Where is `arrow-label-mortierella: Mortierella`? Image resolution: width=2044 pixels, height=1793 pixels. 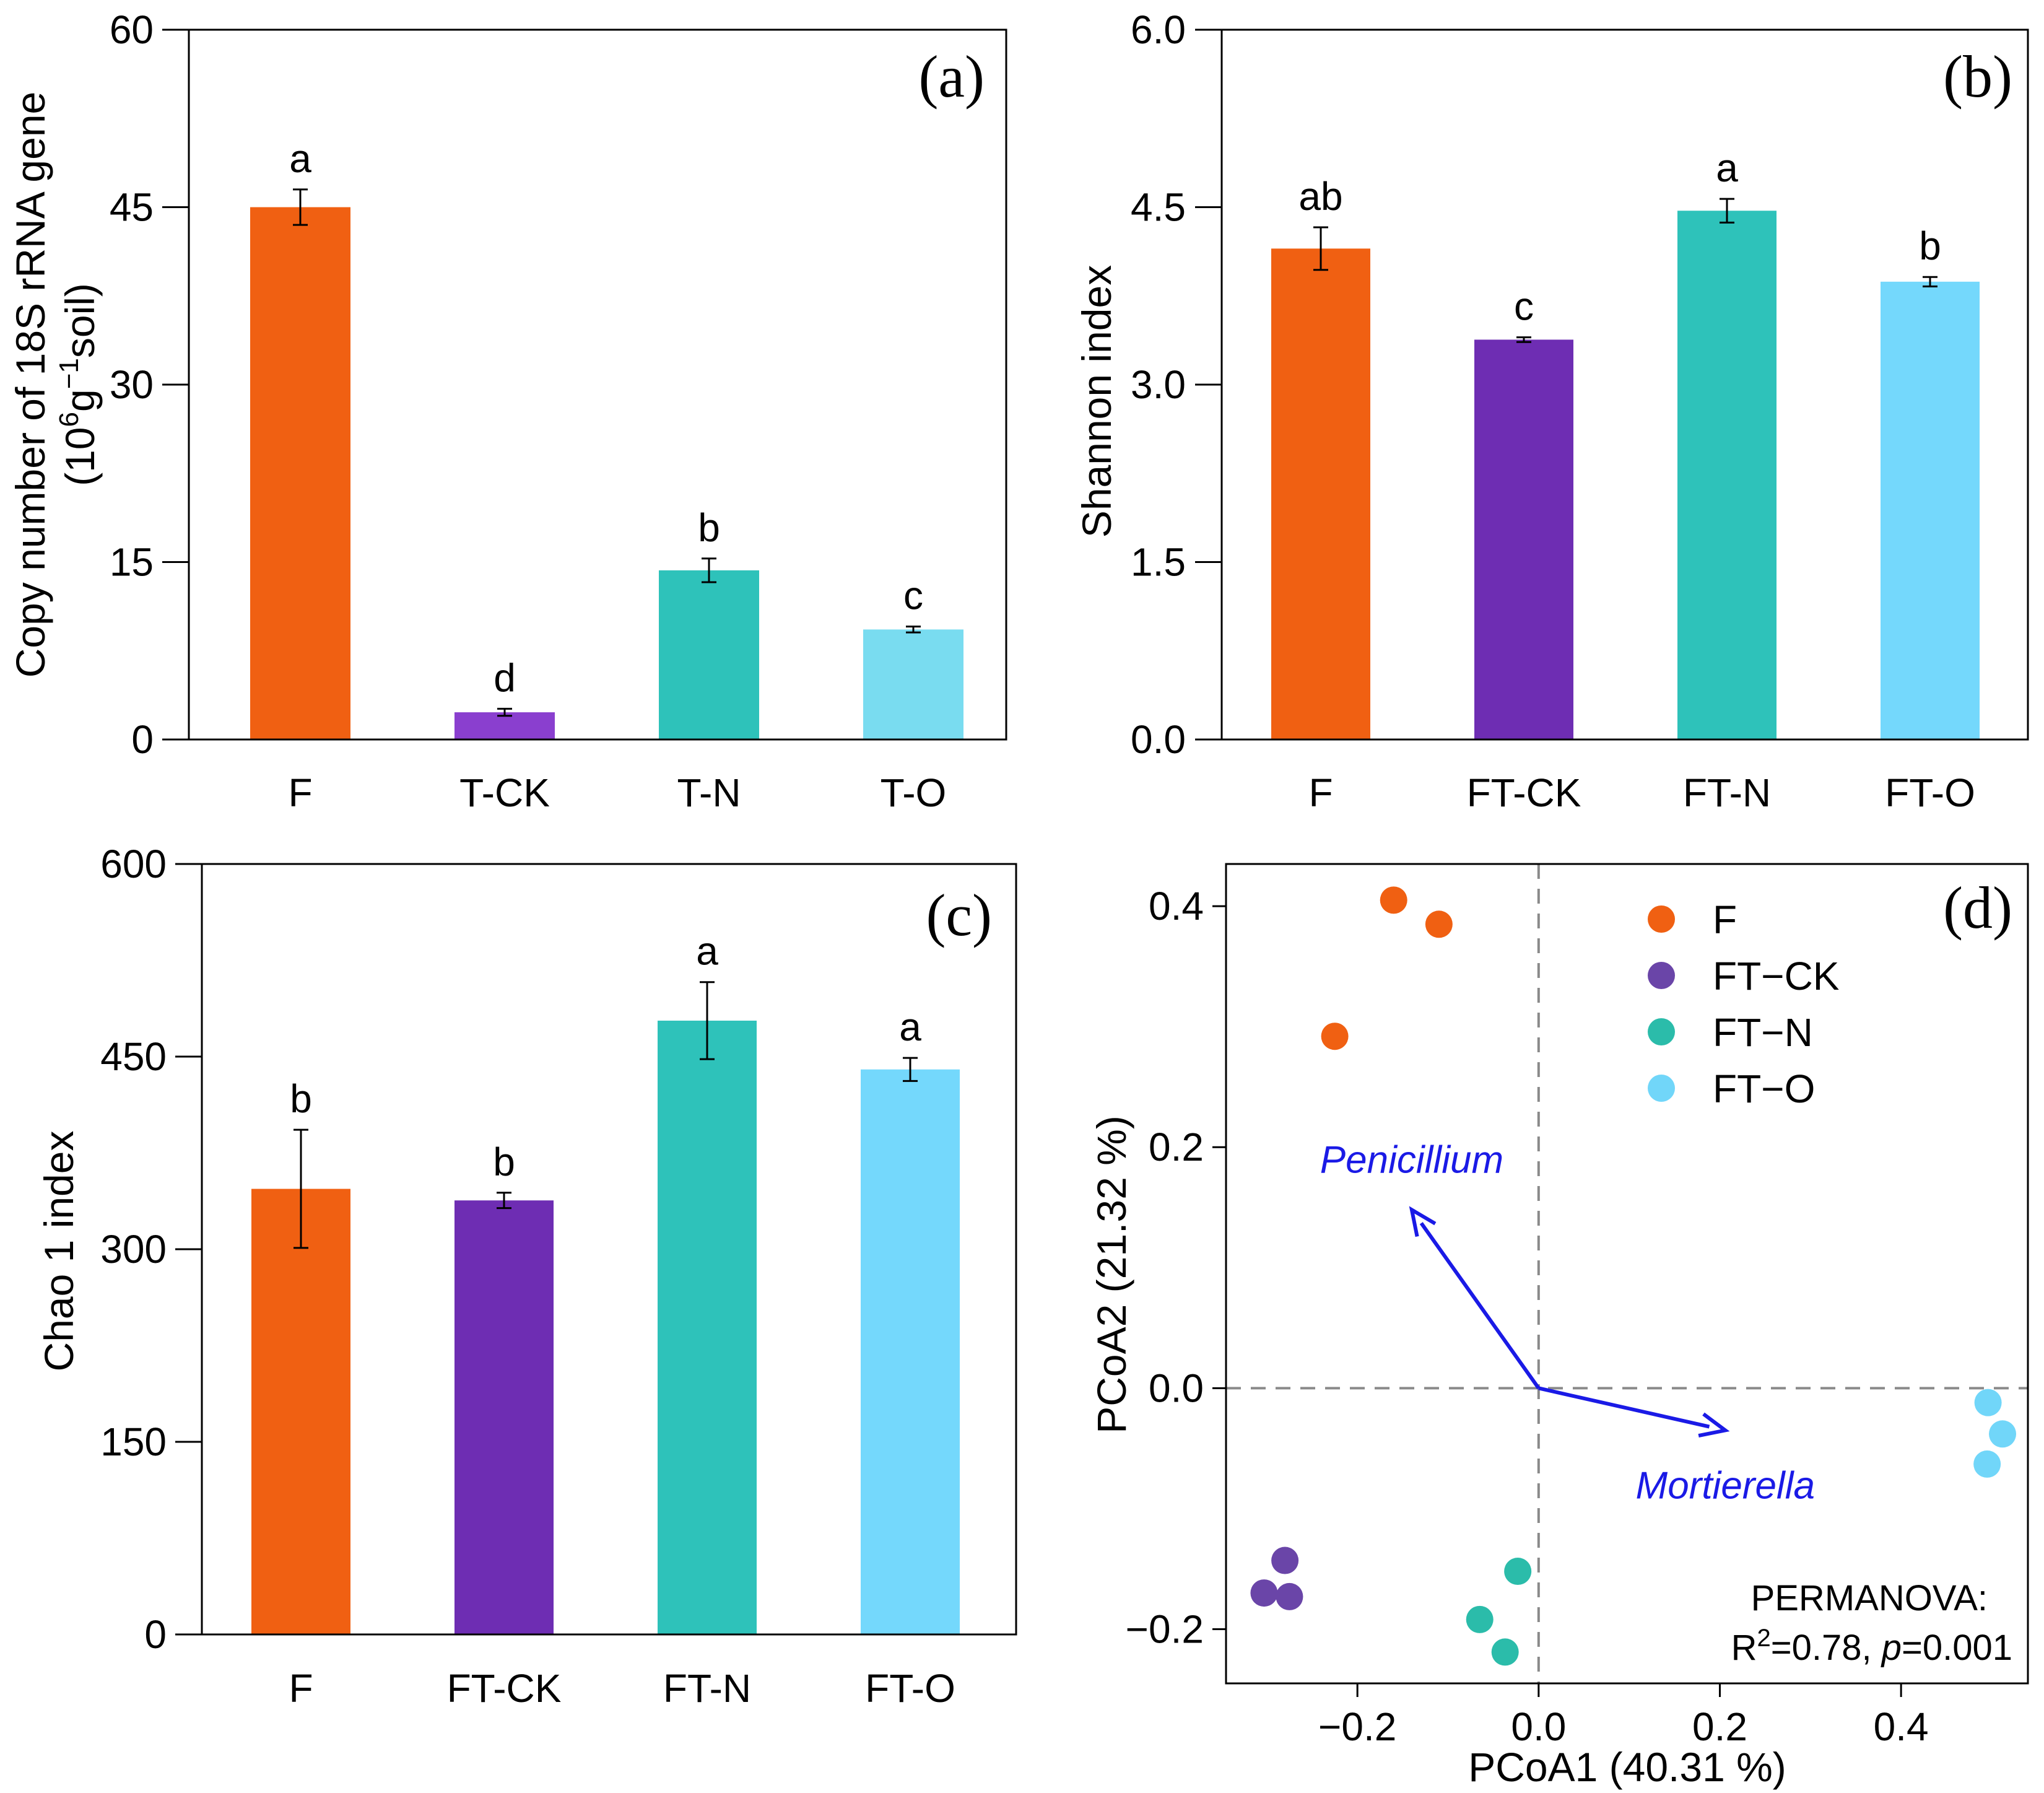
arrow-label-mortierella: Mortierella is located at coordinates (1725, 1485).